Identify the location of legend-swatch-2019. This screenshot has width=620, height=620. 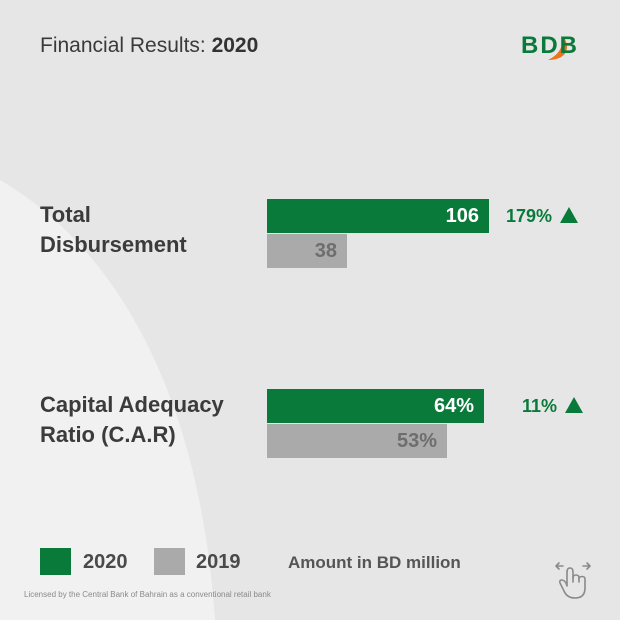
(169, 561).